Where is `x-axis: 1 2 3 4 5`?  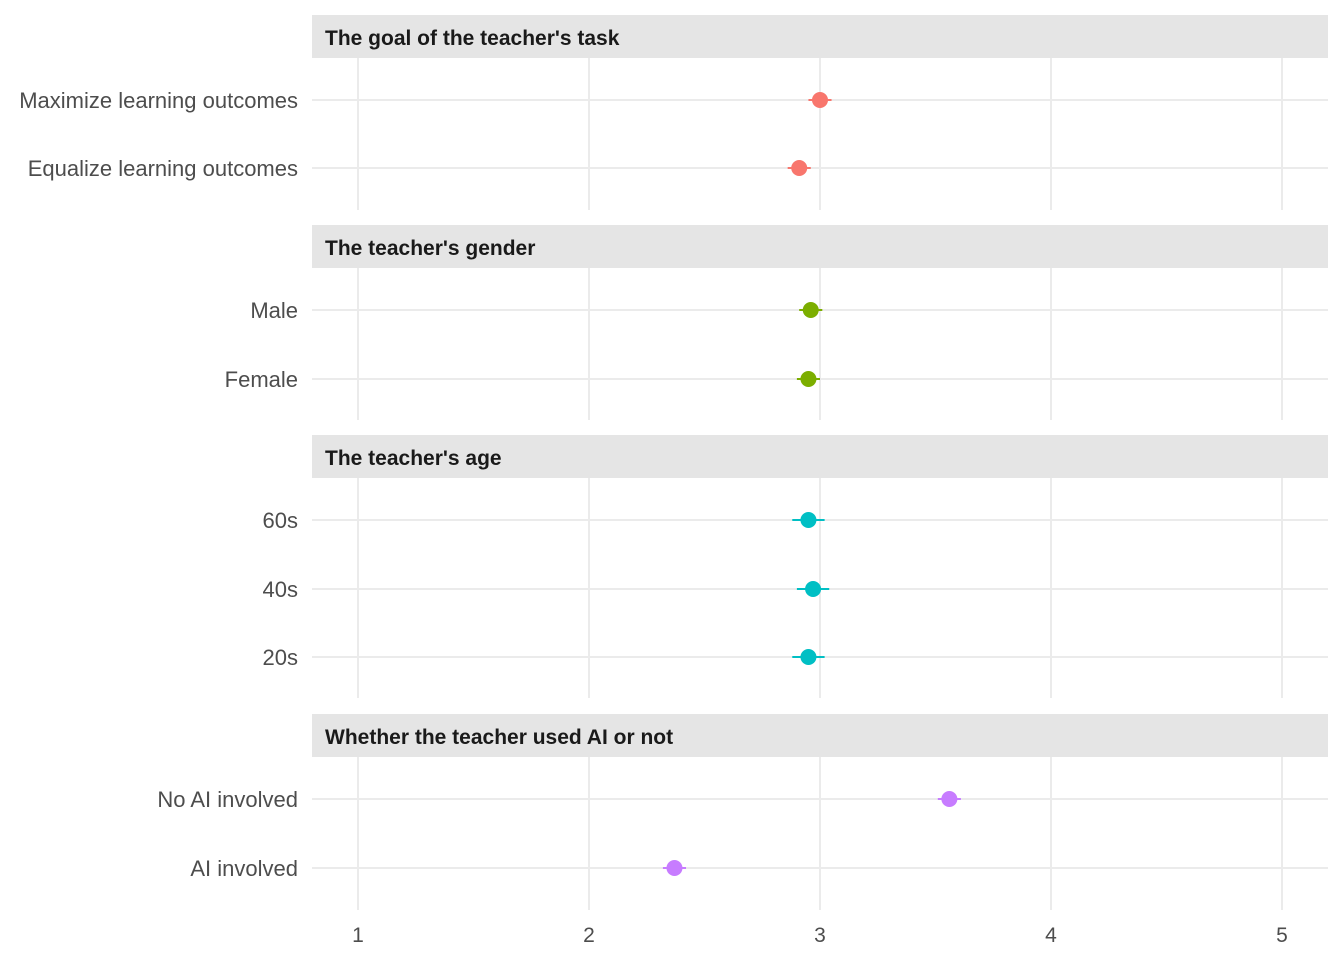 x-axis: 1 2 3 4 5 is located at coordinates (820, 935).